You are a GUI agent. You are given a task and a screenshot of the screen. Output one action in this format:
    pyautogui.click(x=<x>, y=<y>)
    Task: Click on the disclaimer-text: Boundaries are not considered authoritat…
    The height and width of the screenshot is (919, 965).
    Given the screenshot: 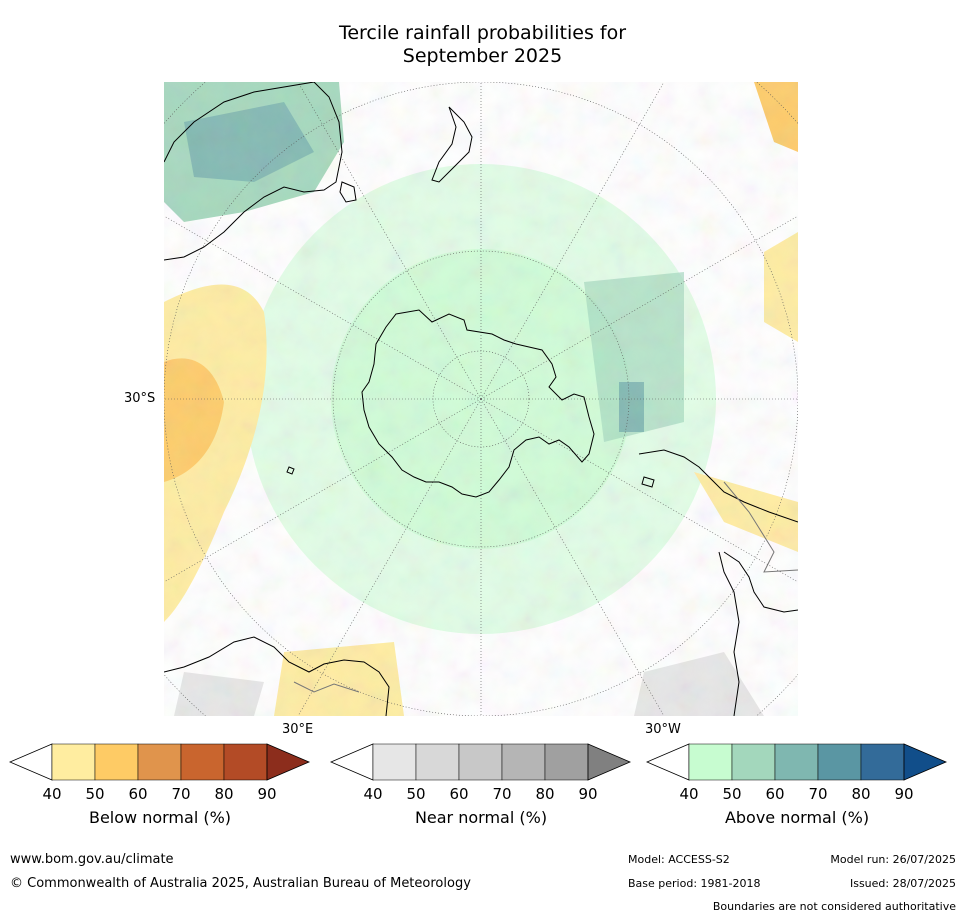 What is the action you would take?
    pyautogui.click(x=834, y=906)
    